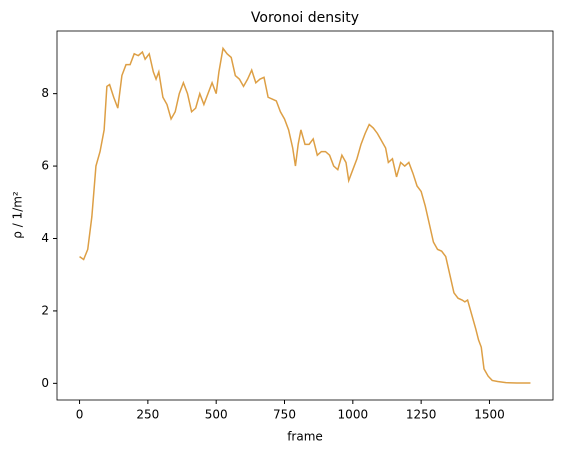 The width and height of the screenshot is (561, 459). I want to click on chart-title: Voronoi density, so click(305, 18).